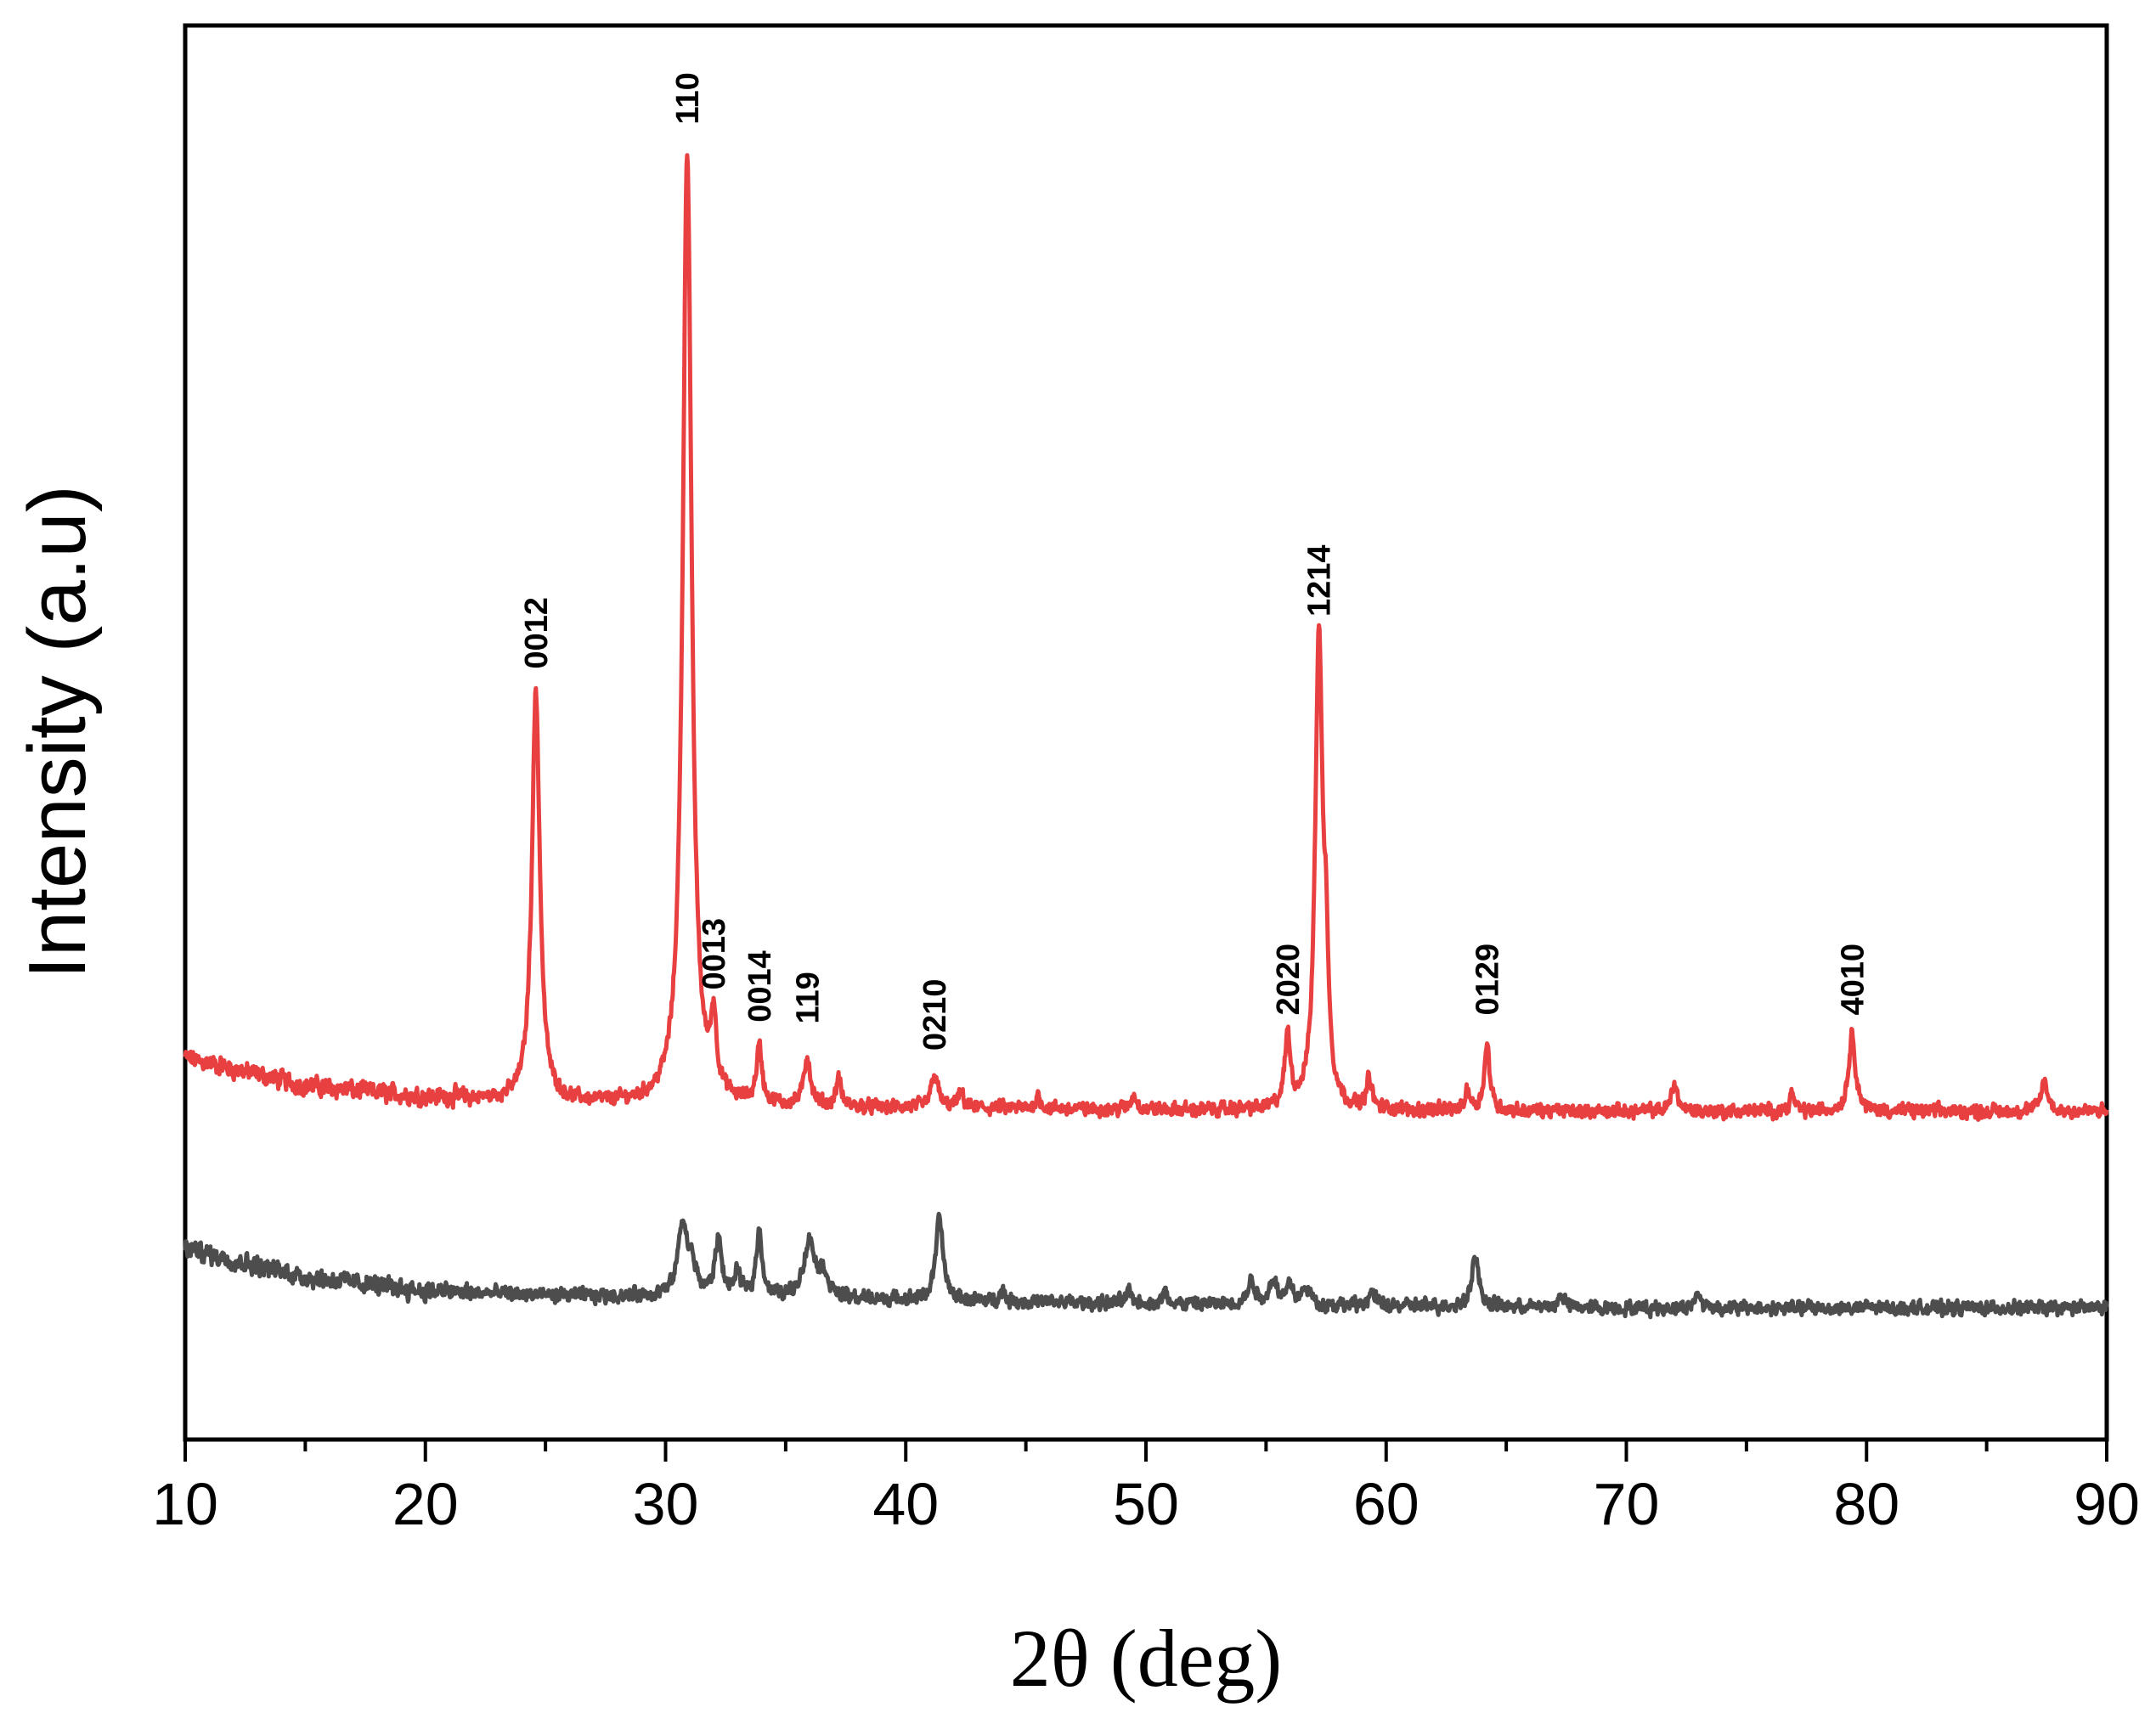 This screenshot has height=1713, width=2156. Describe the element at coordinates (935, 1015) in the screenshot. I see `peak-label: 0210` at that location.